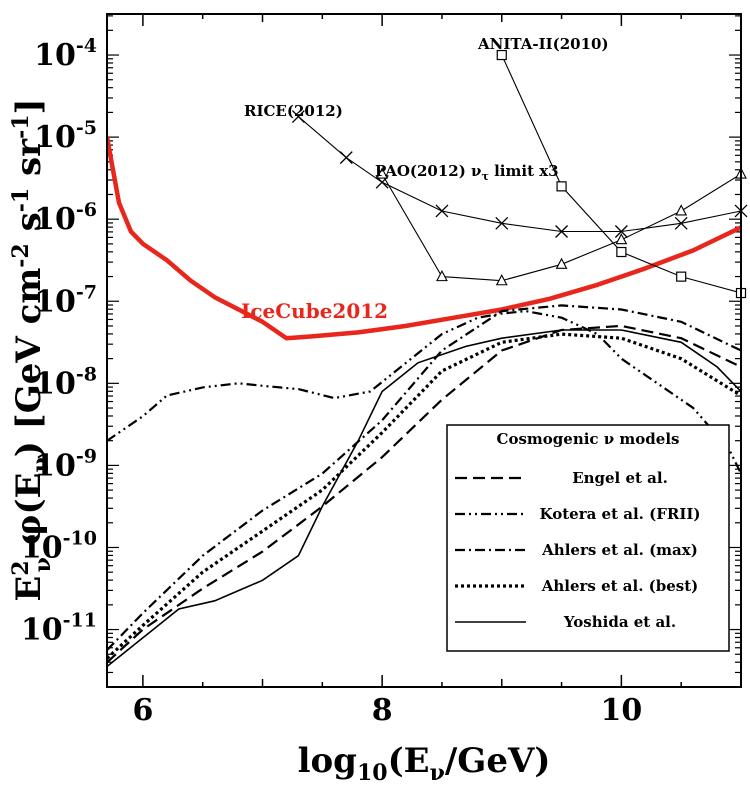  I want to click on legend-entry-label: Kotera et al. (FRII), so click(620, 514).